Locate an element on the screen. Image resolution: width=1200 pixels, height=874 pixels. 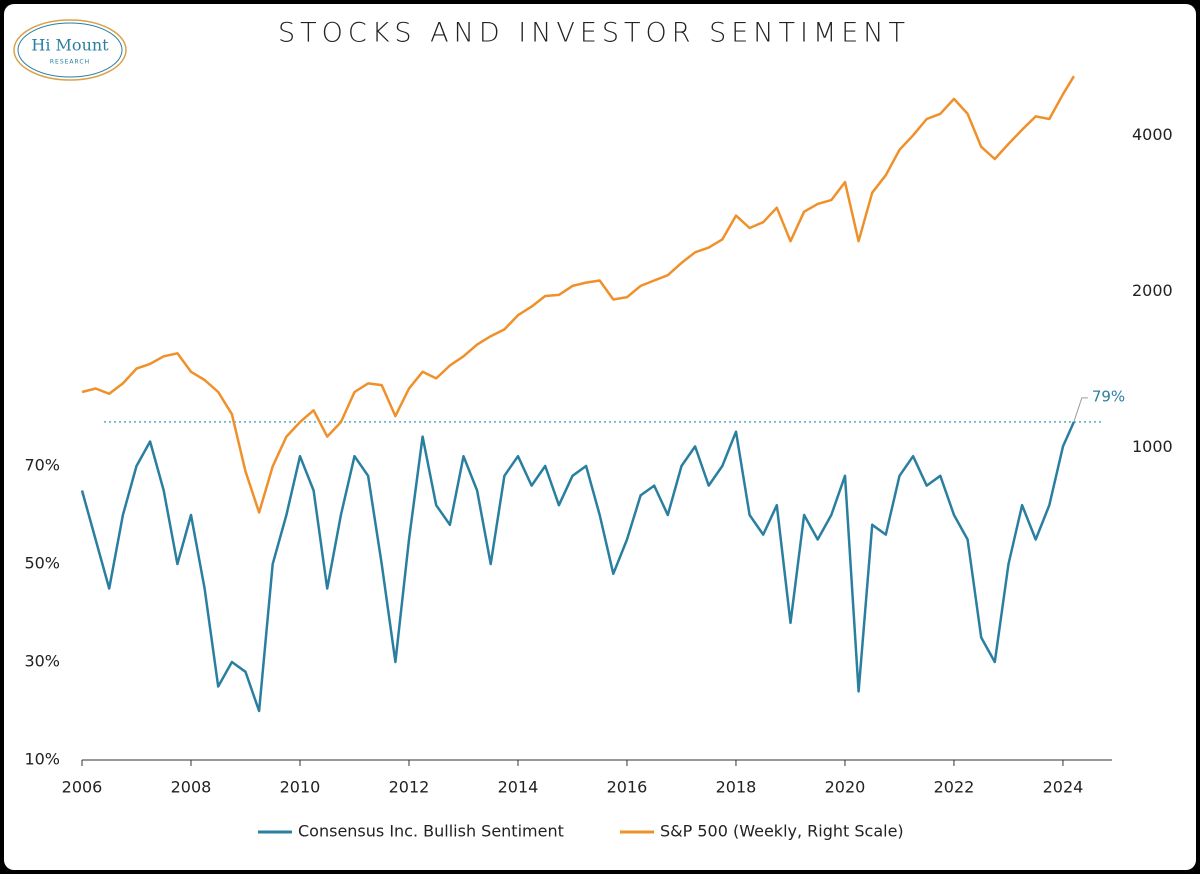
y-tick-label: 10% is located at coordinates (42, 759).